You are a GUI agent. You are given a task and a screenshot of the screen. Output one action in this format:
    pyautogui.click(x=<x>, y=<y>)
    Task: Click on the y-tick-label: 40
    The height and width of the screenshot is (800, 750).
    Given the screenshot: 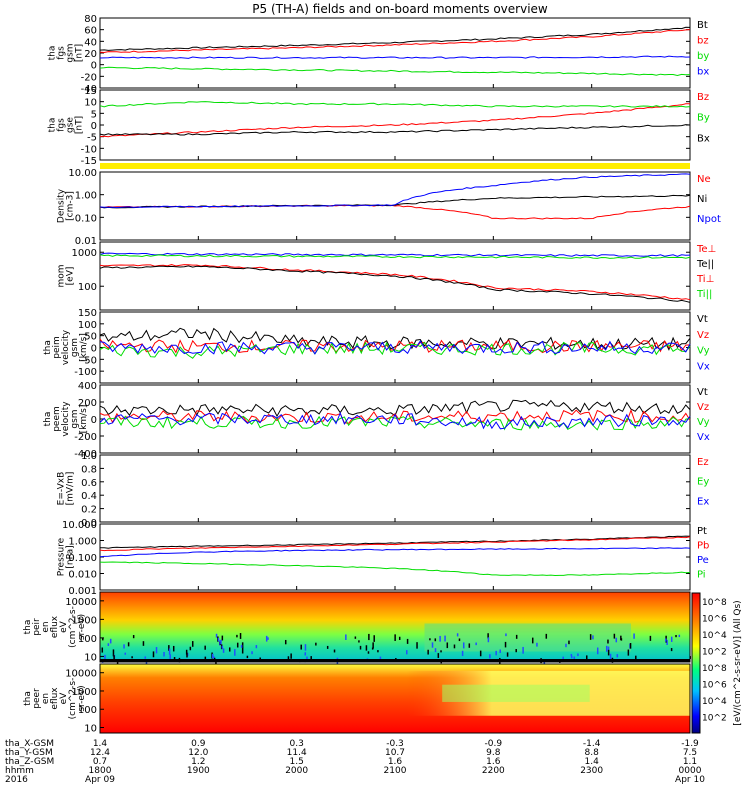 What is the action you would take?
    pyautogui.click(x=90, y=42)
    